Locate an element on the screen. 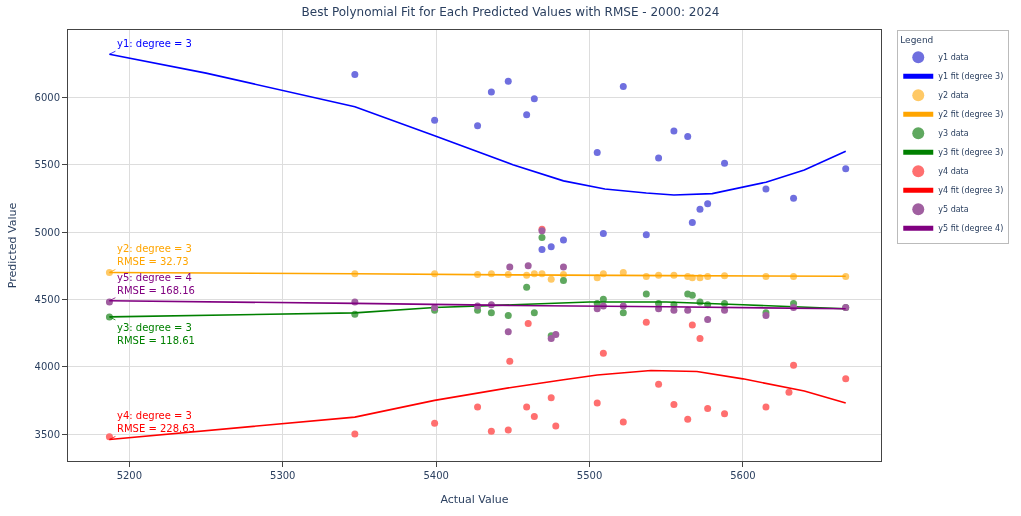 This screenshot has width=1021, height=516. annotation: y5: degree = 4 RMSE = 168.16 is located at coordinates (156, 284).